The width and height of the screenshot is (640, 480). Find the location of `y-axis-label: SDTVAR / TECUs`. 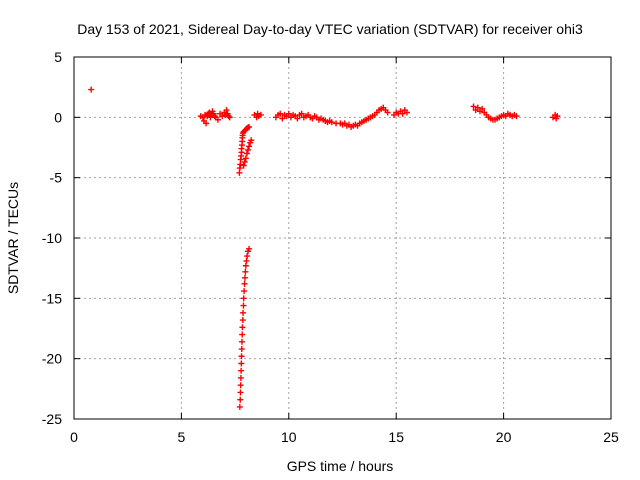

y-axis-label: SDTVAR / TECUs is located at coordinates (13, 238).